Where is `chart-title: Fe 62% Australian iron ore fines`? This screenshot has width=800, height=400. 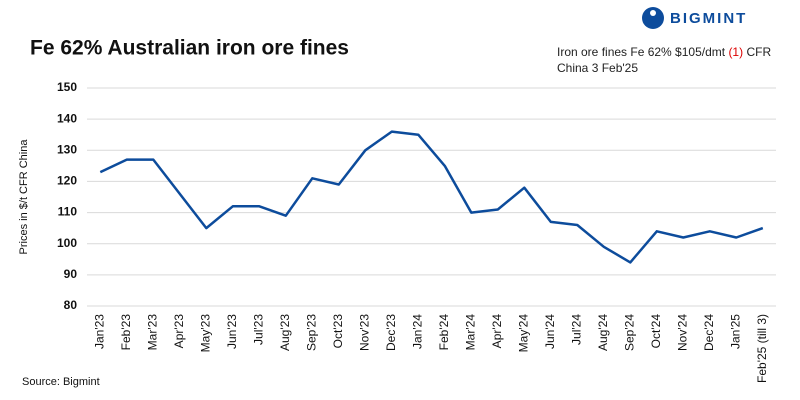 chart-title: Fe 62% Australian iron ore fines is located at coordinates (189, 48).